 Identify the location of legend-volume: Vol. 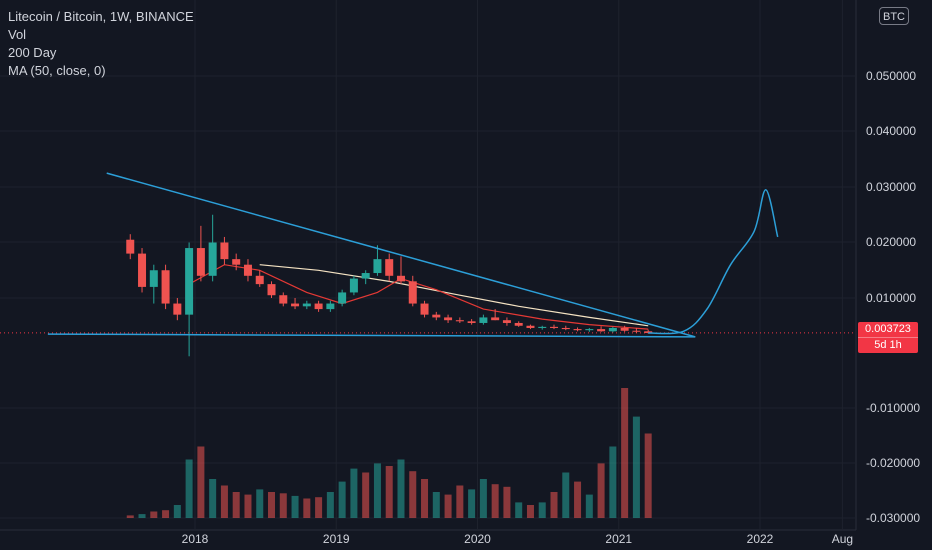
(17, 34).